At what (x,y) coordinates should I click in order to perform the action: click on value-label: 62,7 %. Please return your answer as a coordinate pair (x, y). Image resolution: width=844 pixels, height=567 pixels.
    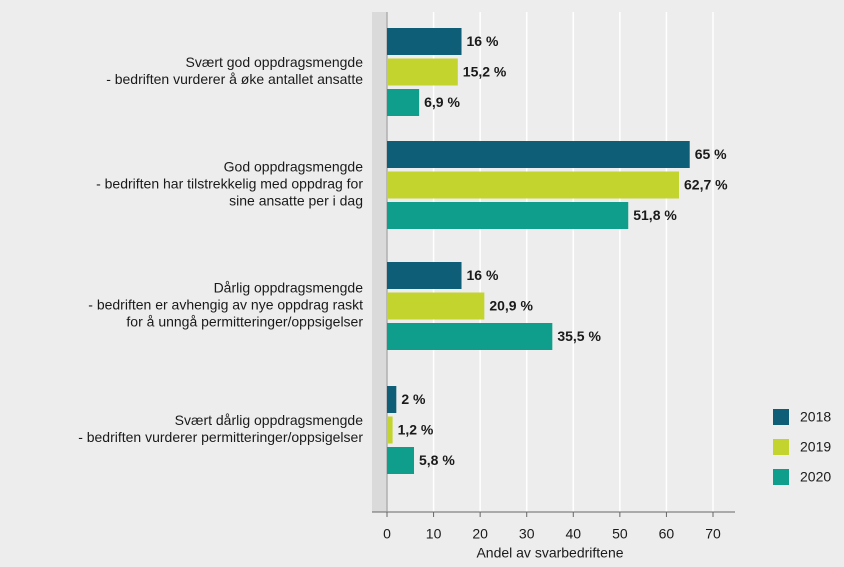
    Looking at the image, I should click on (706, 185).